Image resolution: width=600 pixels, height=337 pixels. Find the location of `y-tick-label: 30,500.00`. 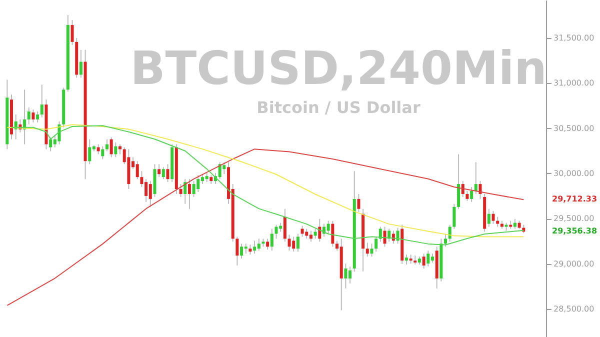

y-tick-label: 30,500.00 is located at coordinates (574, 128).